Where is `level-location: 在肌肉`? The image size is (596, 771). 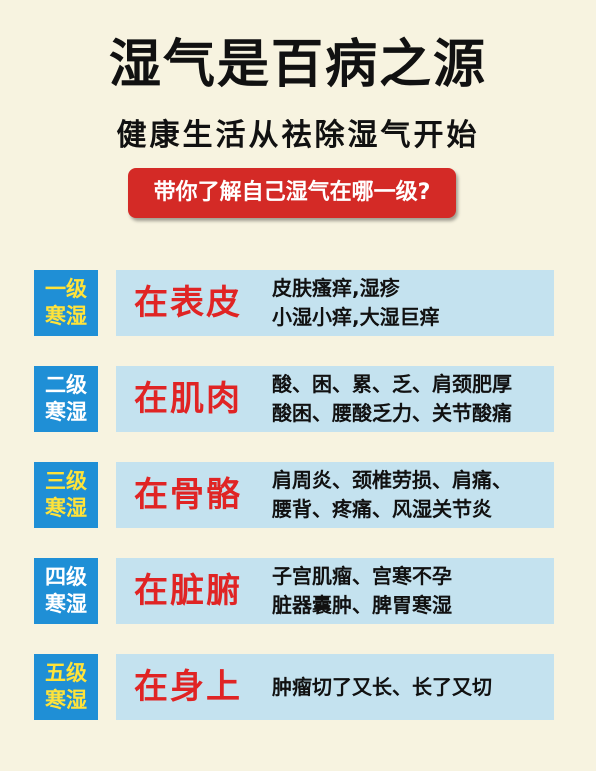 level-location: 在肌肉 is located at coordinates (188, 399).